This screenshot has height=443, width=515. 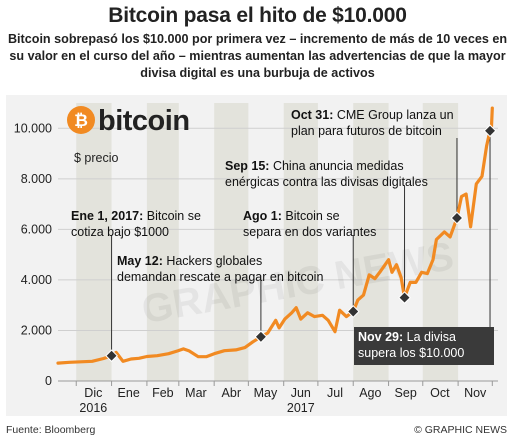 I want to click on bitcoin-symbol: ₿, so click(x=81, y=120).